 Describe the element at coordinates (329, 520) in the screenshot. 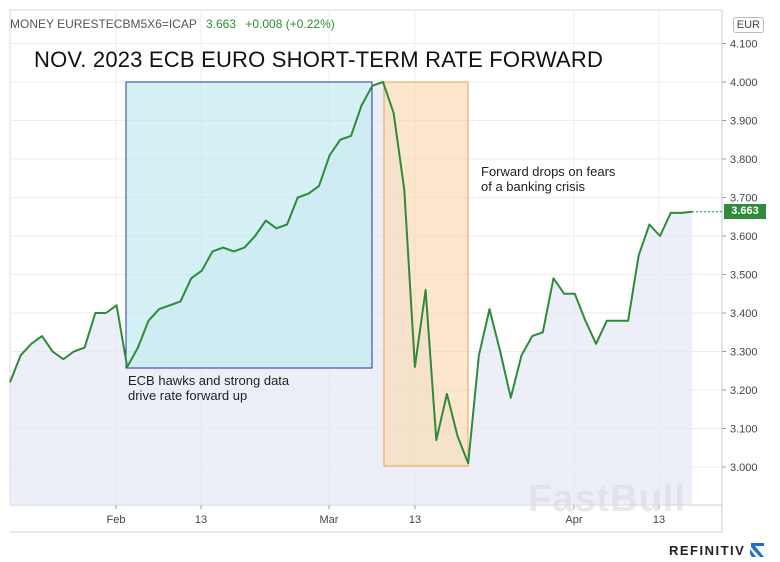

I see `x-tick-label: Mar` at that location.